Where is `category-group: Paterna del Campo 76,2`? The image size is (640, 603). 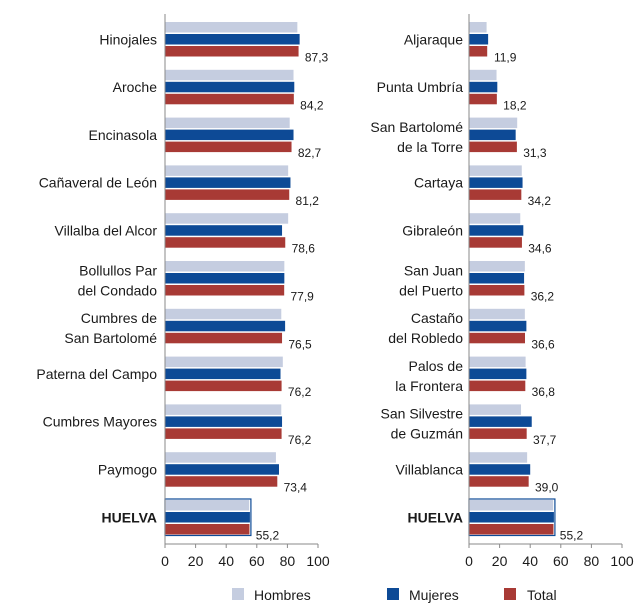
category-group: Paterna del Campo 76,2 is located at coordinates (174, 377).